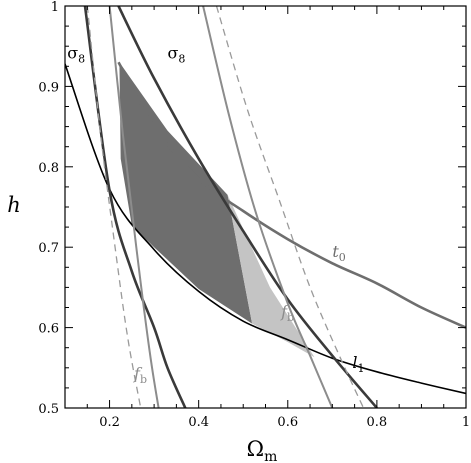  I want to click on label-fb-left-sub: b, so click(143, 379).